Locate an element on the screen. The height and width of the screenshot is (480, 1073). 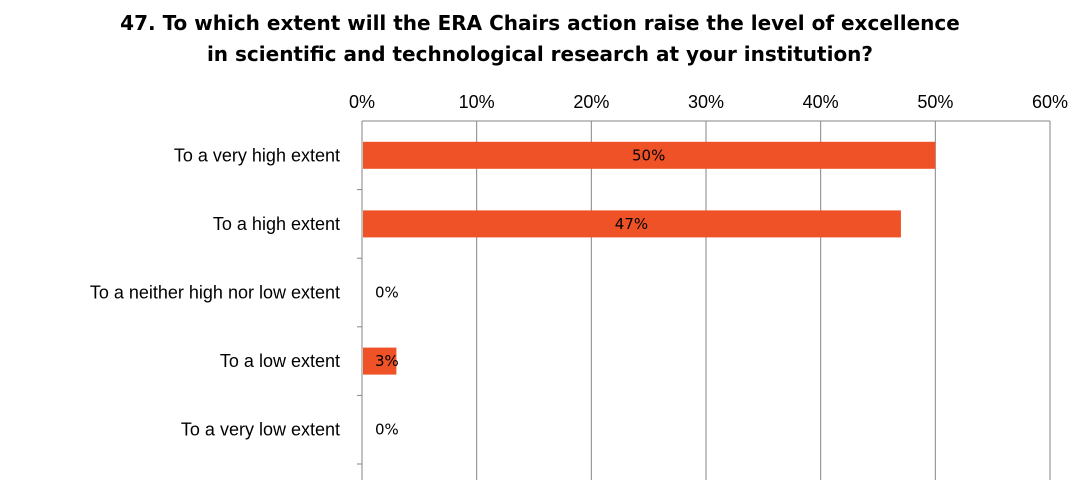
x-tick-label: 0% is located at coordinates (362, 102).